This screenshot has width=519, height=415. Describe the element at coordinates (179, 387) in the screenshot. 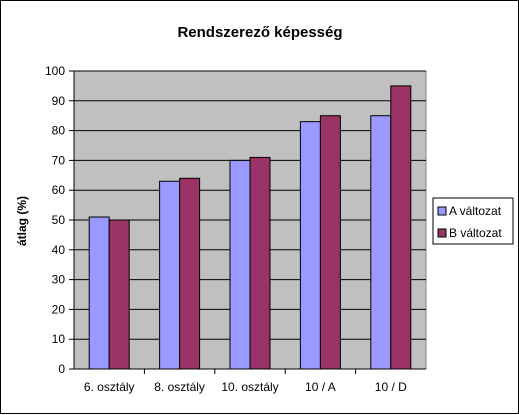

I see `x-tick-label: 8. osztály` at that location.